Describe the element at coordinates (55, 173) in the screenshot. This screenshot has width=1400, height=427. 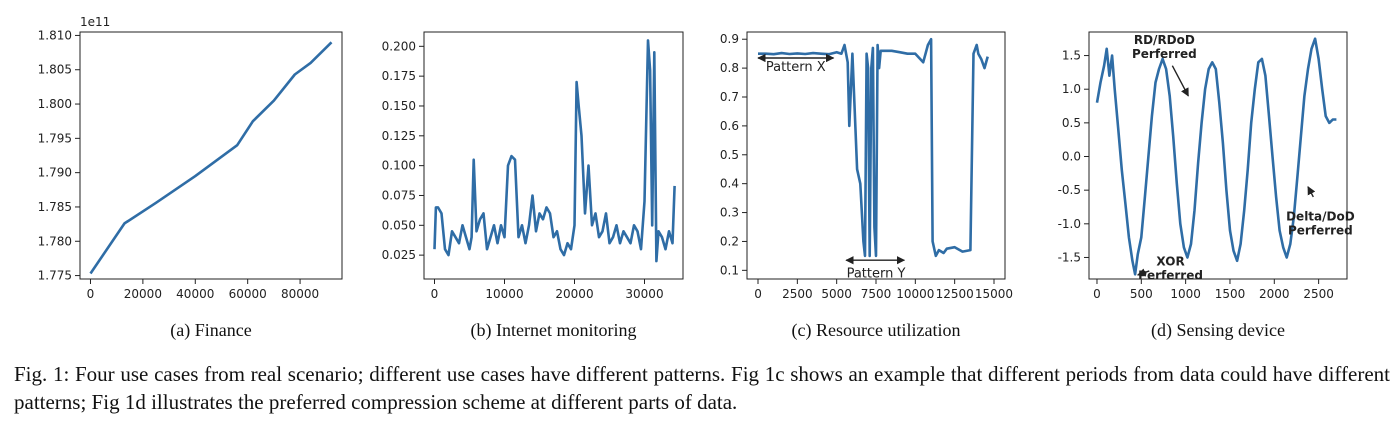
I see `y-tick-label: 1.790` at that location.